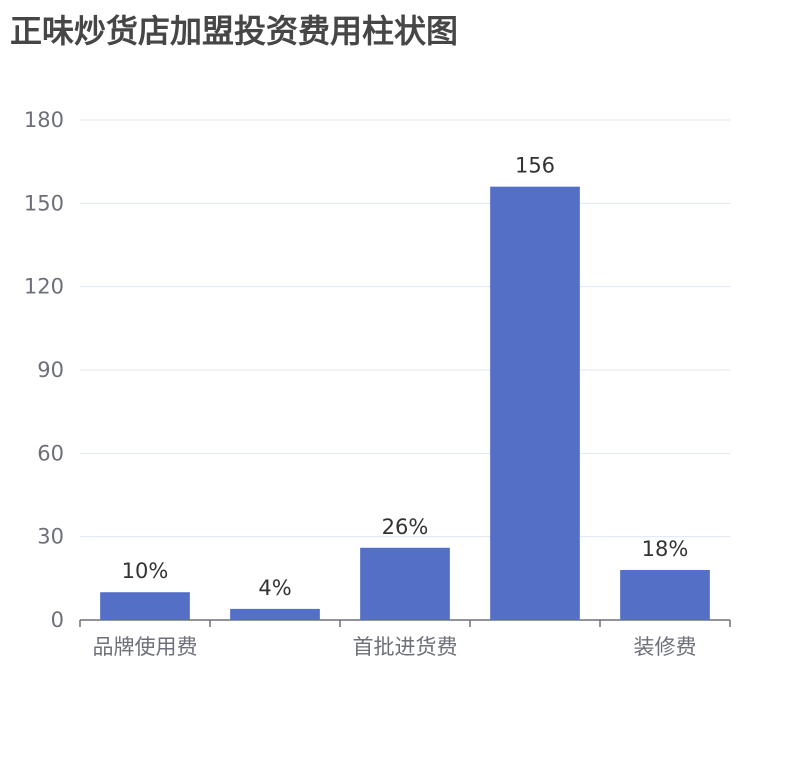  What do you see at coordinates (50, 537) in the screenshot?
I see `y-tick-label: 30` at bounding box center [50, 537].